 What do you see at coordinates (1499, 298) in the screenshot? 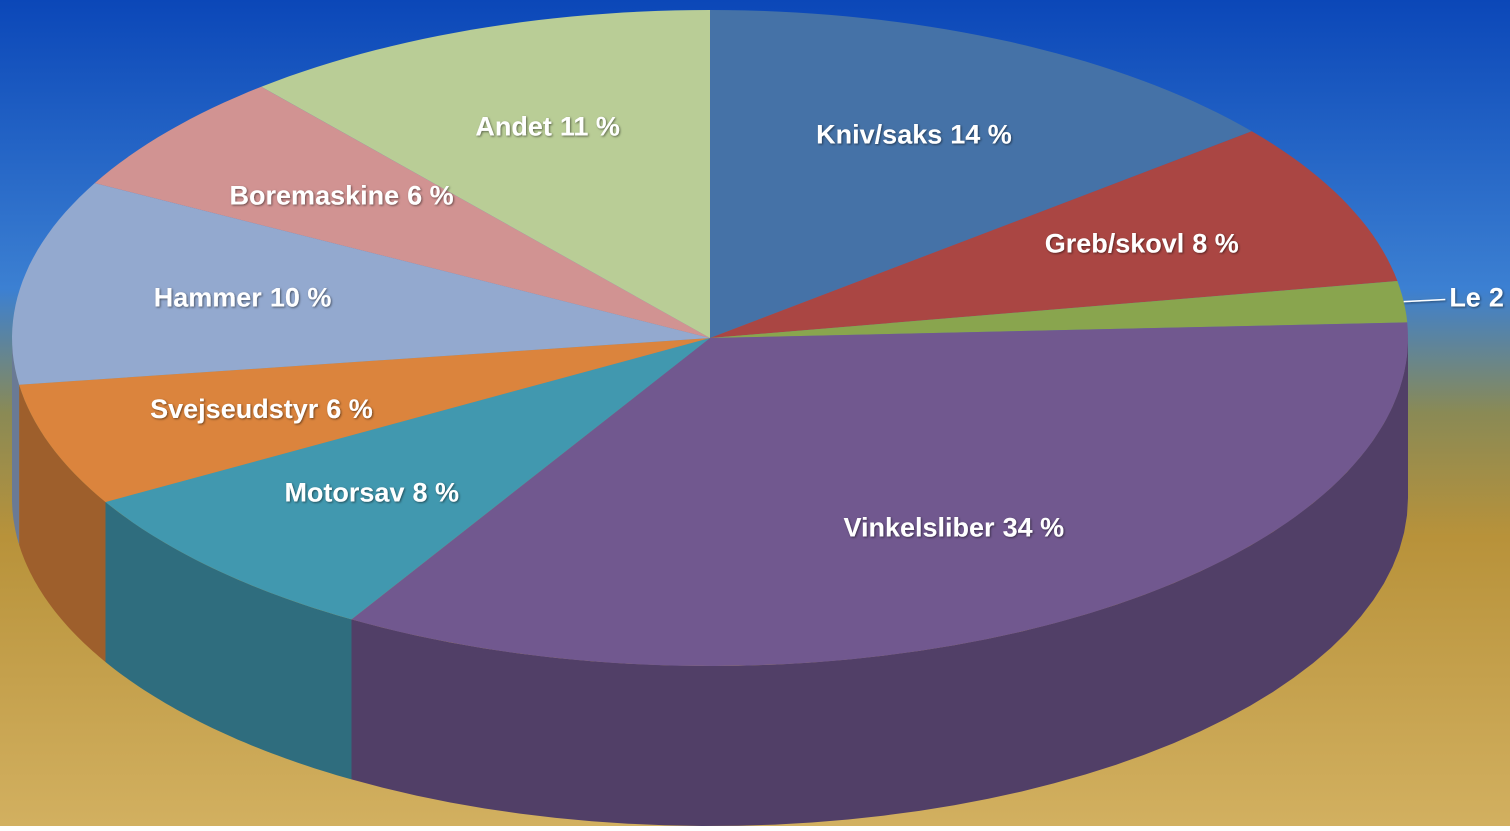
I see `label-value: 2 %` at bounding box center [1499, 298].